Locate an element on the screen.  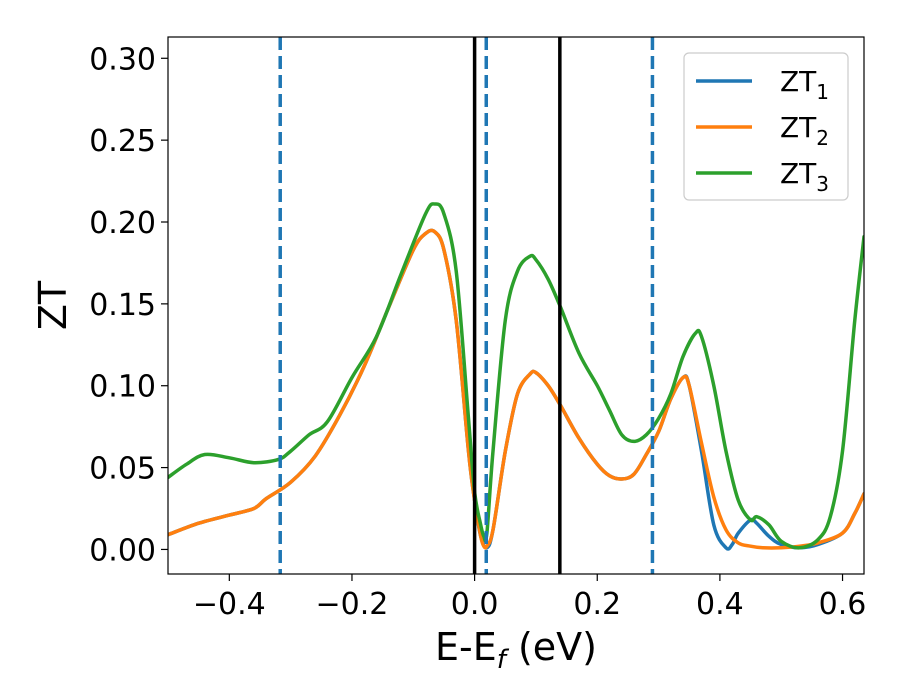
x-axis-ticks: −0.4 −0.2 0.0 0.2 0.4 0.6 is located at coordinates (530, 598).